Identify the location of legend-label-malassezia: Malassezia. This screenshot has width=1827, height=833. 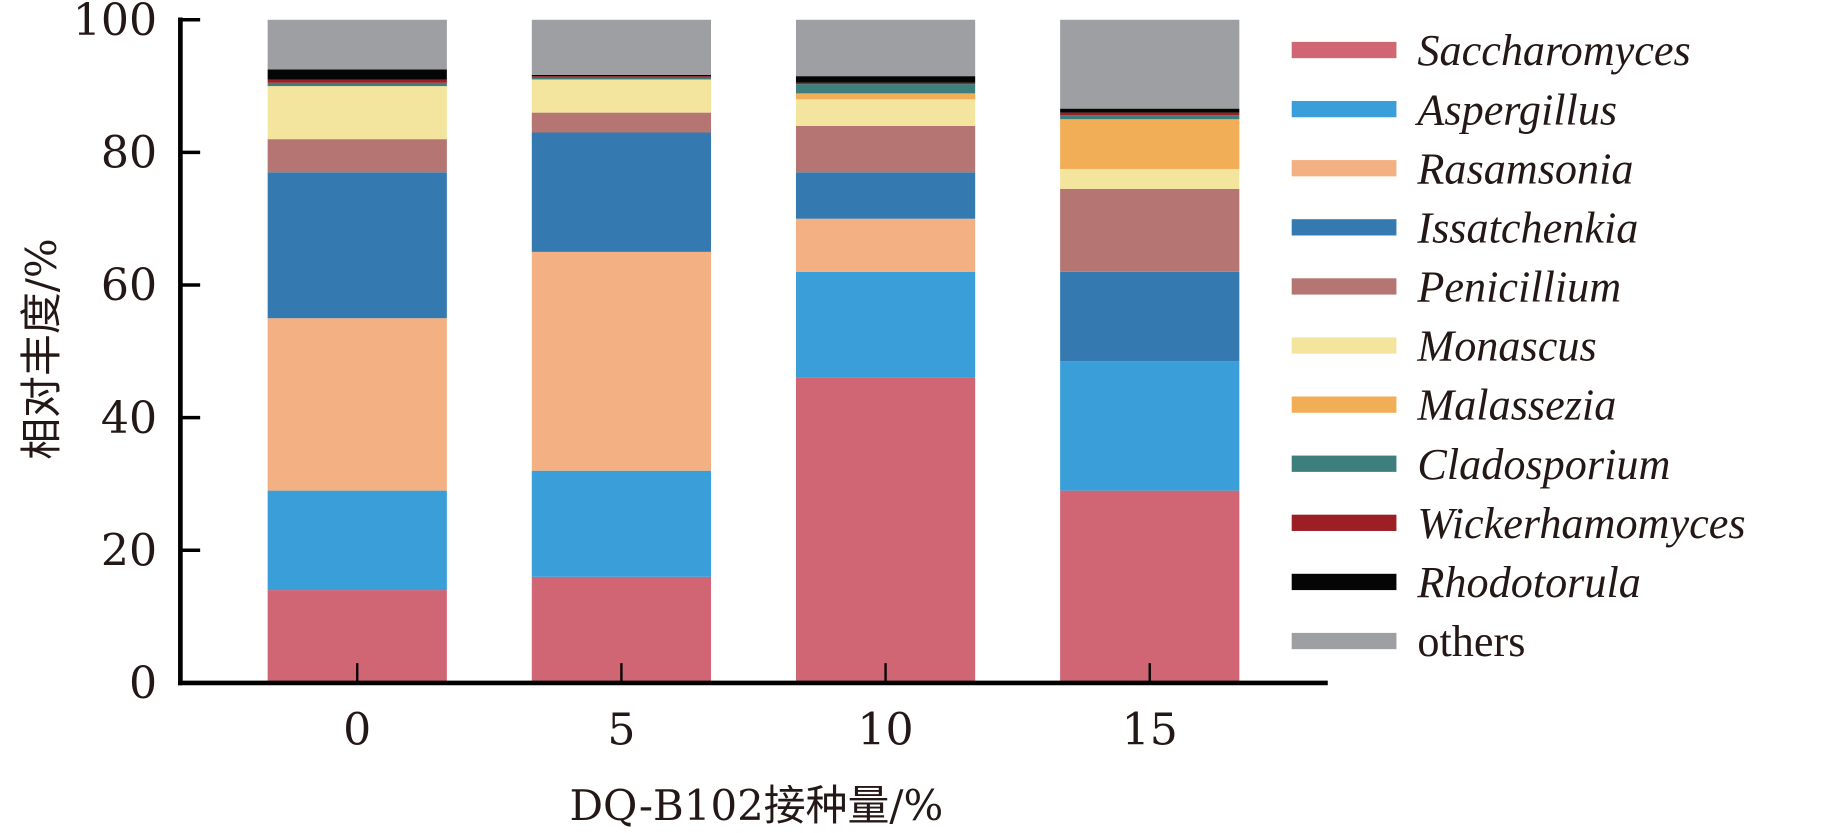
(1516, 405).